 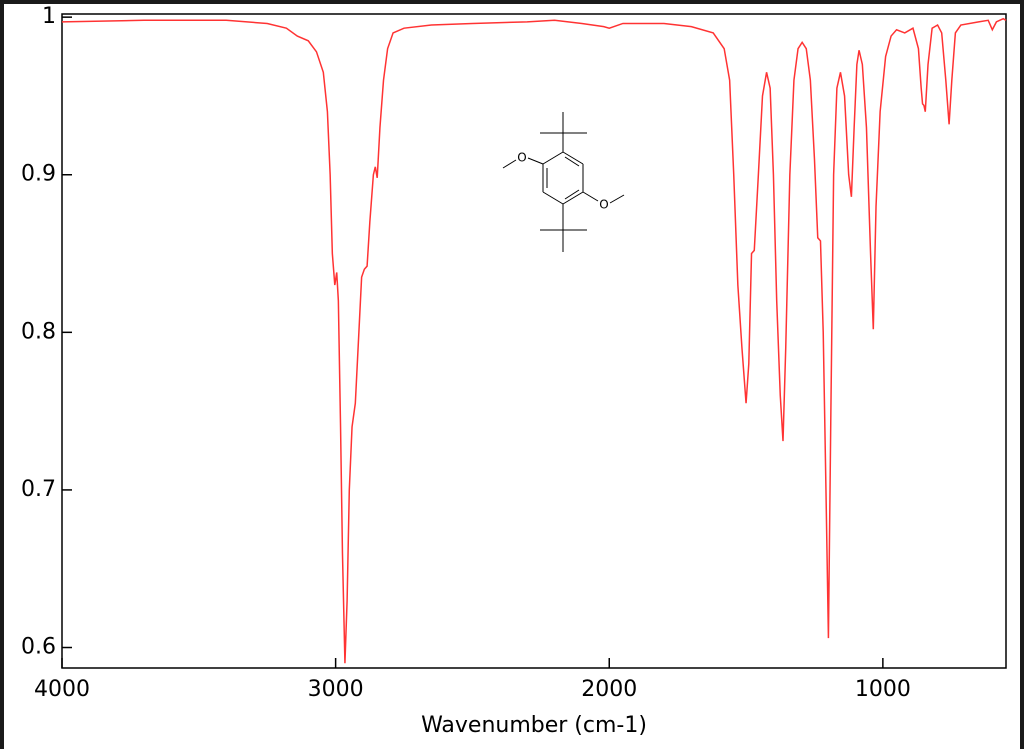 I want to click on y-tick-label: 1, so click(x=49, y=16).